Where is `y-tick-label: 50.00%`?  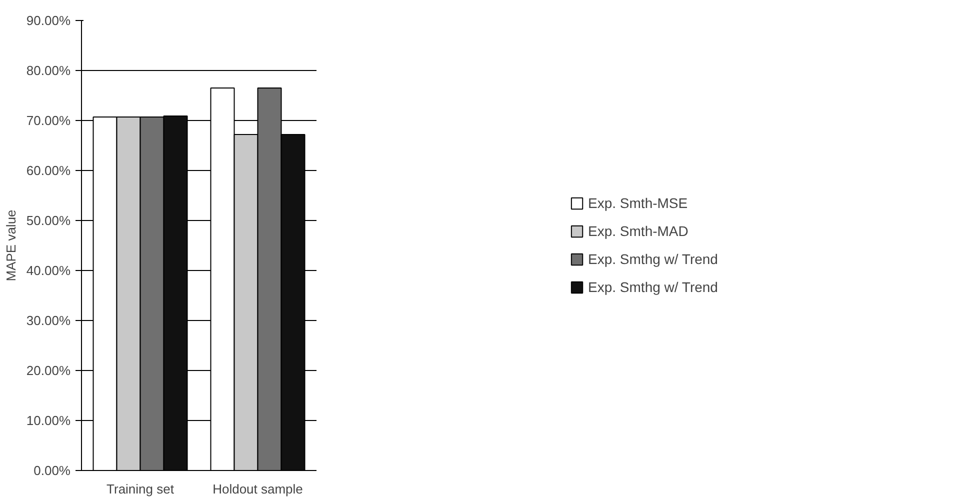
y-tick-label: 50.00% is located at coordinates (48, 220).